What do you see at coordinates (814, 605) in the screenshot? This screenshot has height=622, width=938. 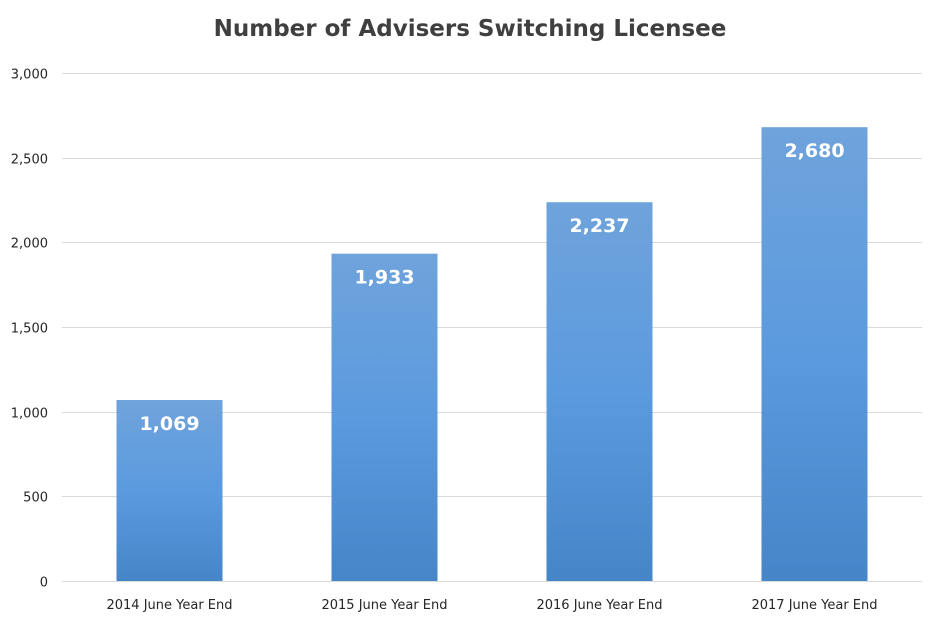 I see `x-category-label-4: 2017 June Year End` at bounding box center [814, 605].